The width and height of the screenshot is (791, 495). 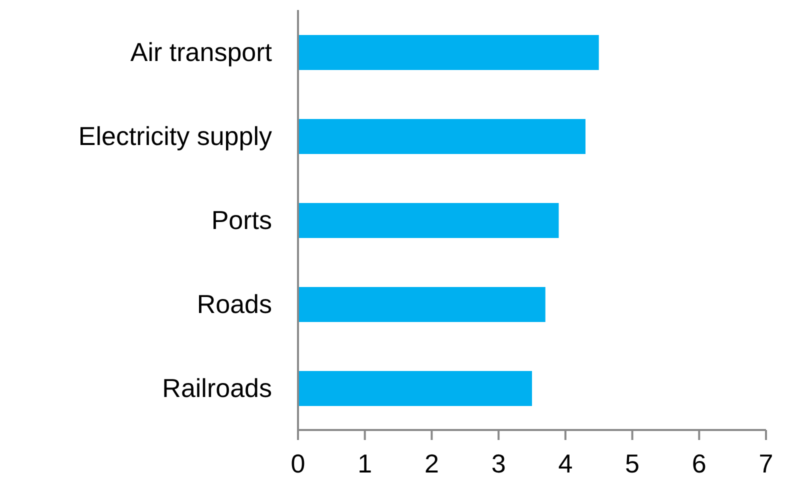 What do you see at coordinates (175, 136) in the screenshot?
I see `y-tick-label: Electricity supply` at bounding box center [175, 136].